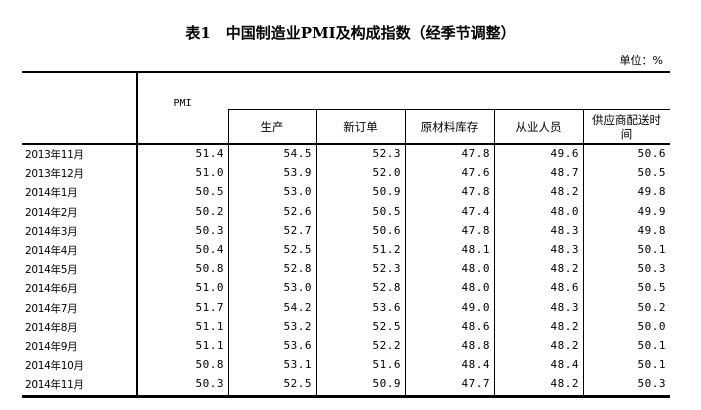  Describe the element at coordinates (51, 327) in the screenshot. I see `row-label: 2014年8月` at that location.